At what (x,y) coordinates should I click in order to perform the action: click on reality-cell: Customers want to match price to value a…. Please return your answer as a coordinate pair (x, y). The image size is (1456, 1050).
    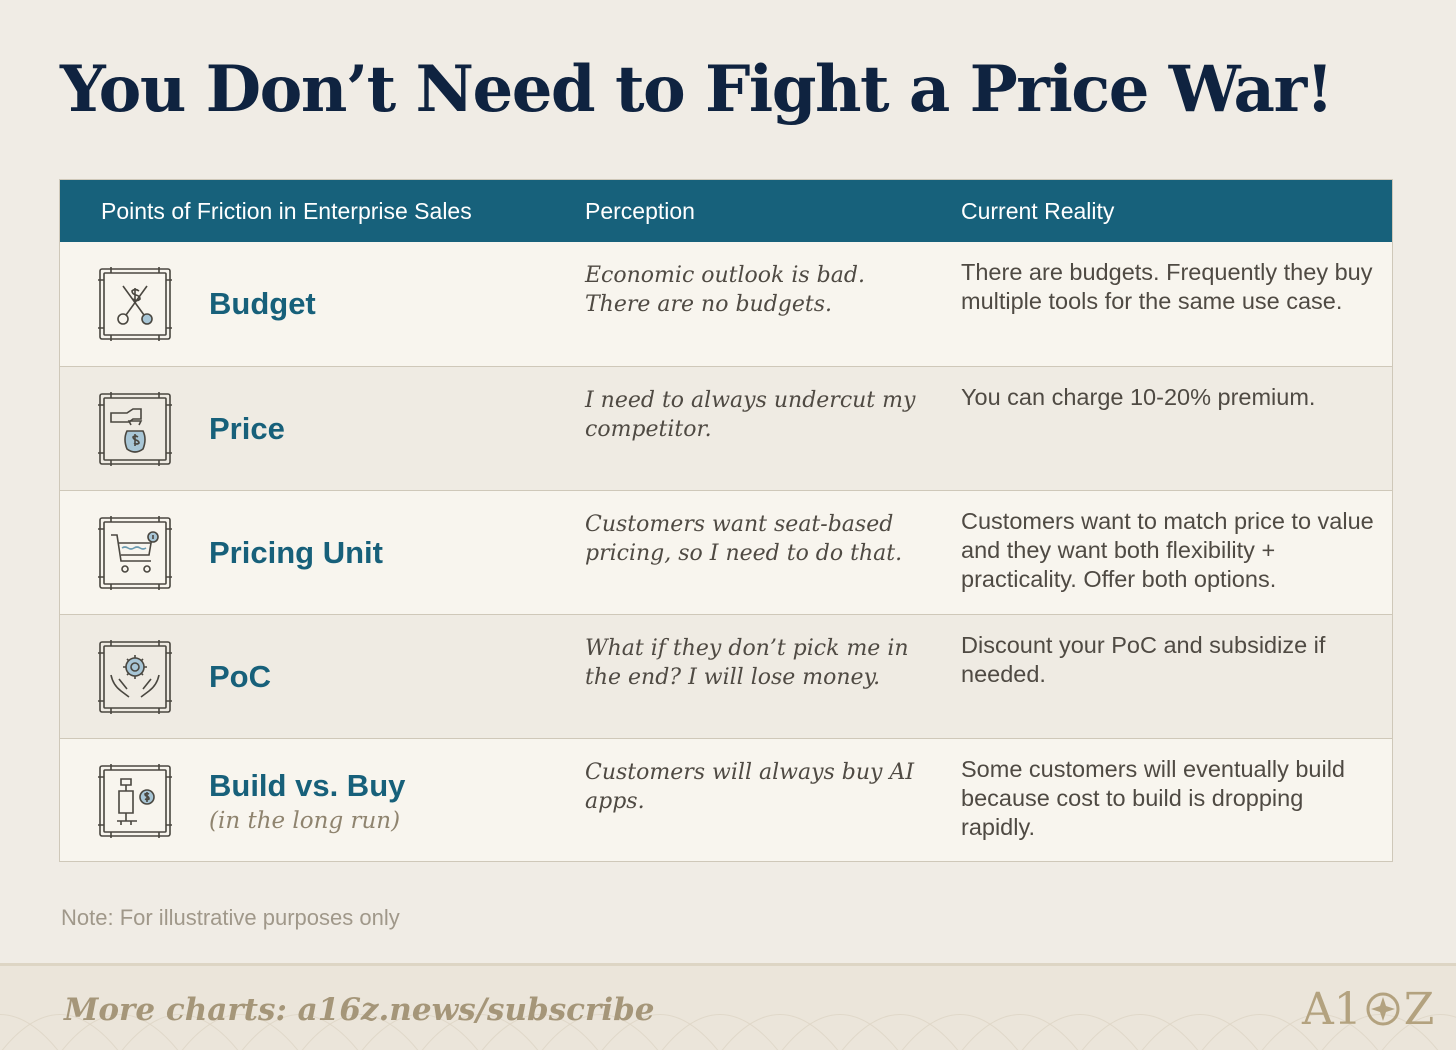
    Looking at the image, I should click on (1167, 550).